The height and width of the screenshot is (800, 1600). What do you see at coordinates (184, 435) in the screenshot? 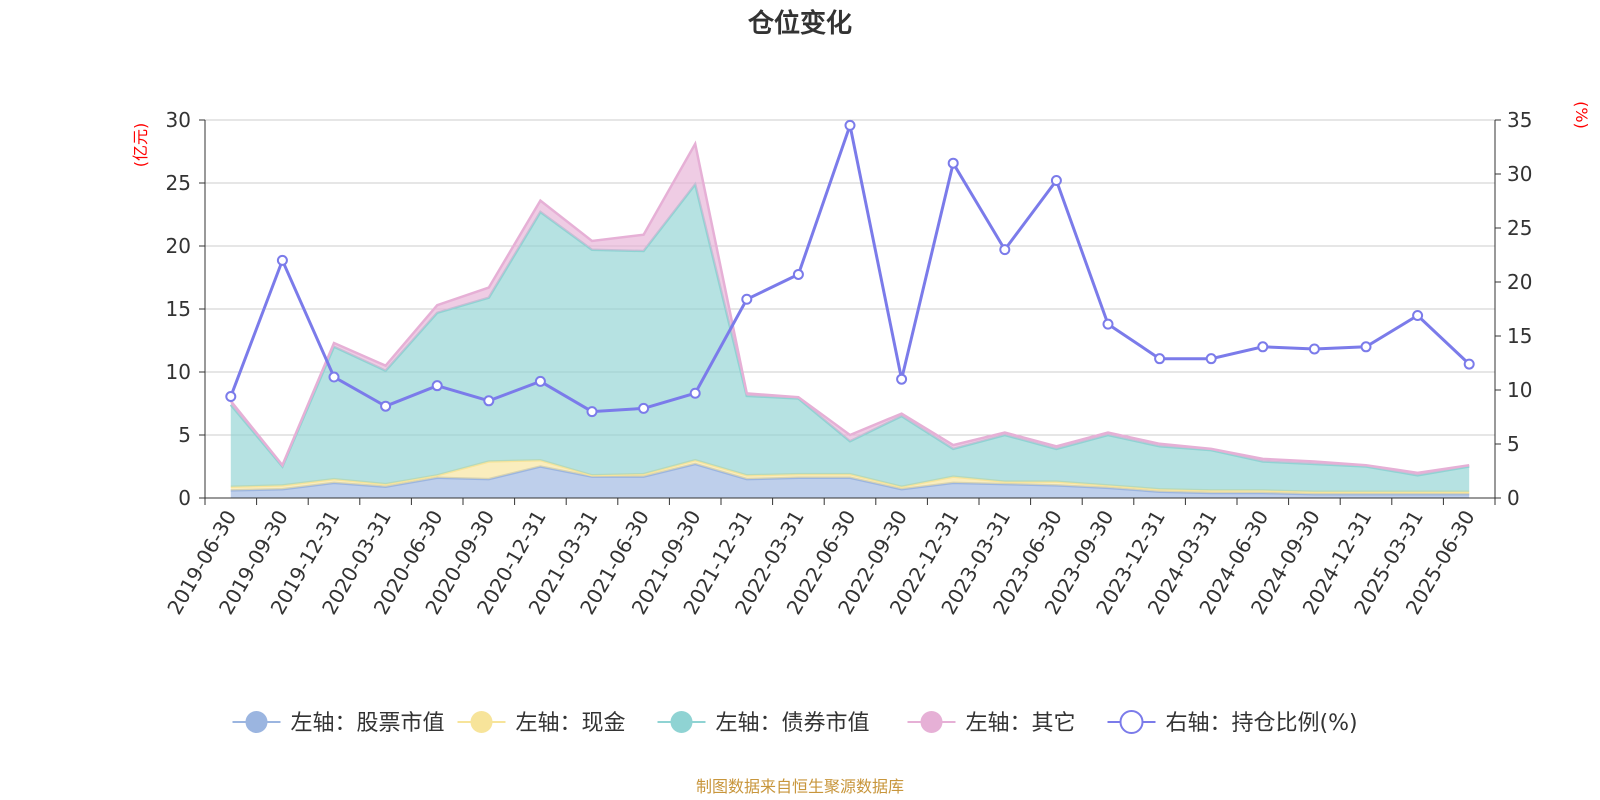
I see `left-axis-tick-label: 5` at bounding box center [184, 435].